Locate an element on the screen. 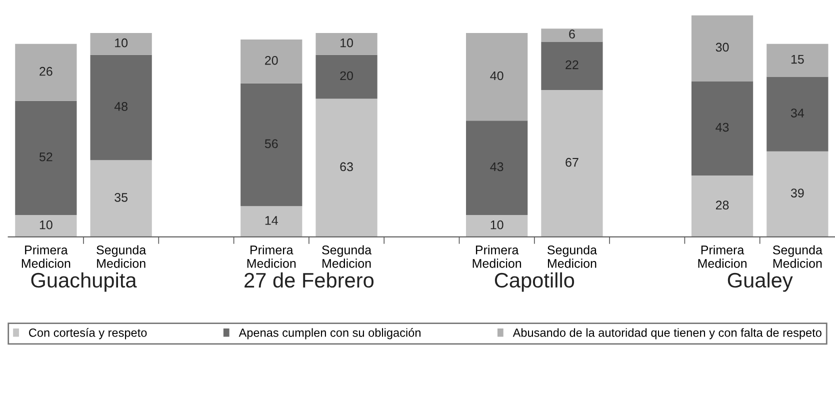 This screenshot has width=835, height=407. data-label: 28 is located at coordinates (722, 205).